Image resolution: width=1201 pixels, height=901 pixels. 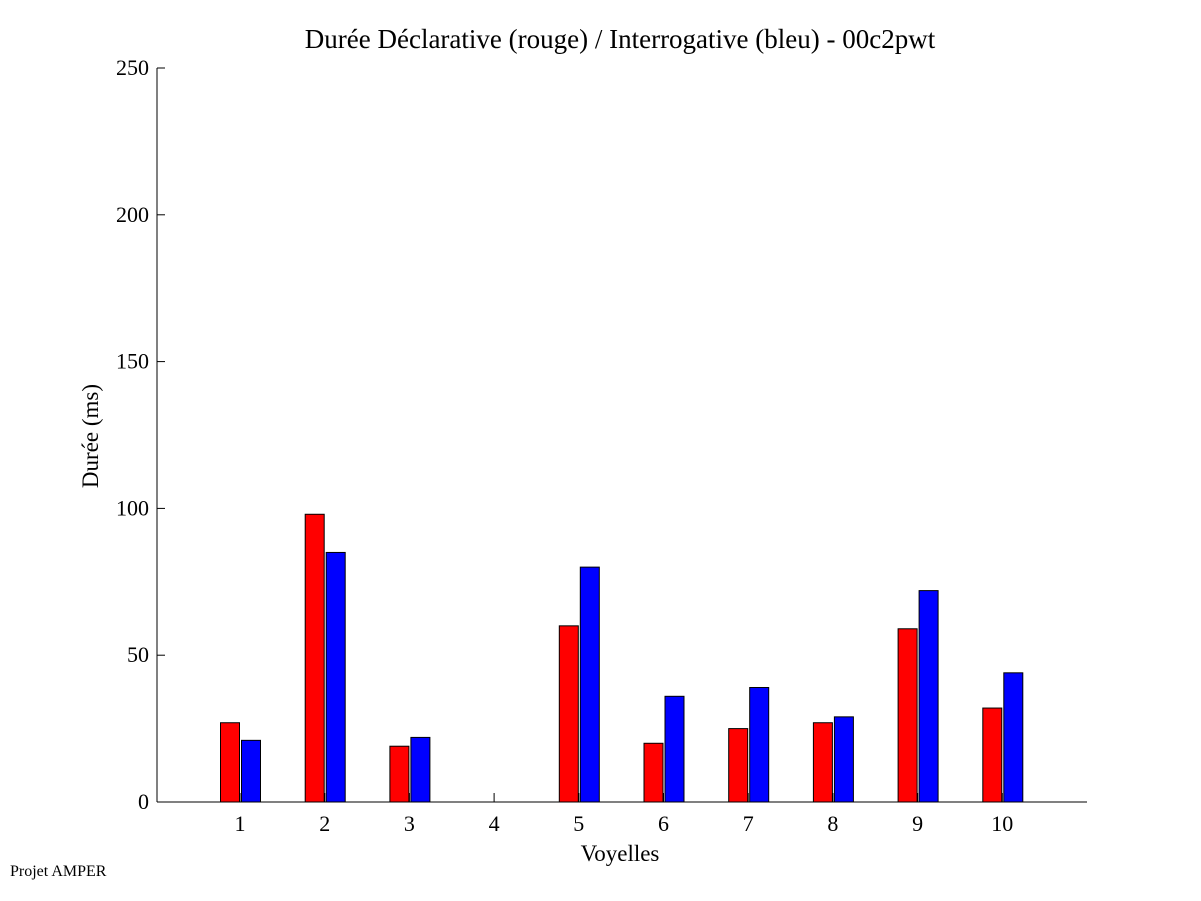 I want to click on x-tick-label: 6, so click(x=663, y=823).